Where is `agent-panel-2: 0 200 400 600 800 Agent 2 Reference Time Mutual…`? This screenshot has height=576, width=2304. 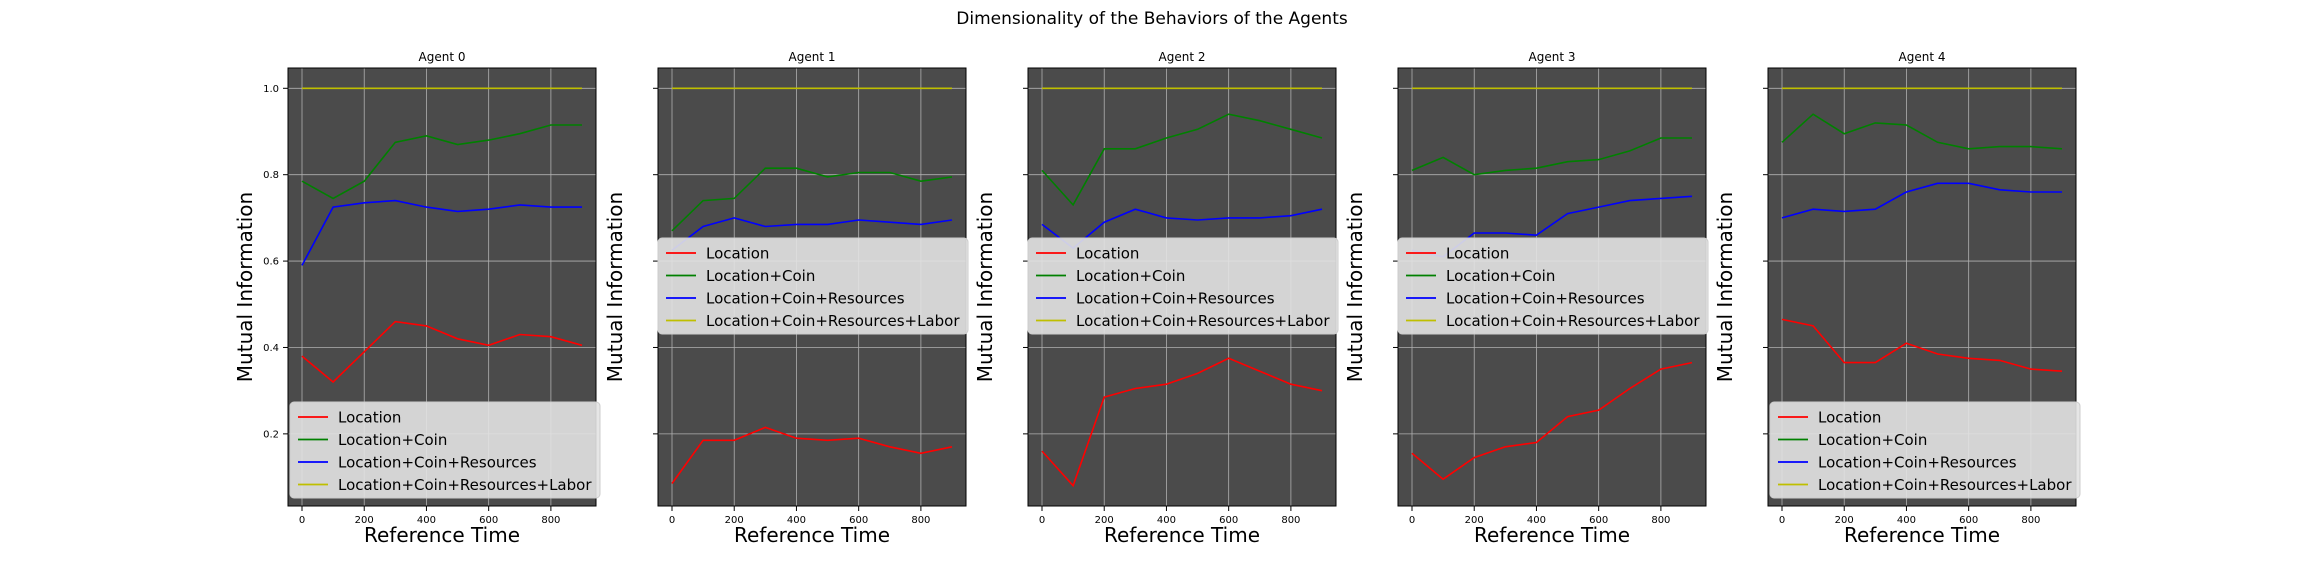
agent-panel-2: 0 200 400 600 800 Agent 2 Reference Time Mutual… is located at coordinates (1156, 298).